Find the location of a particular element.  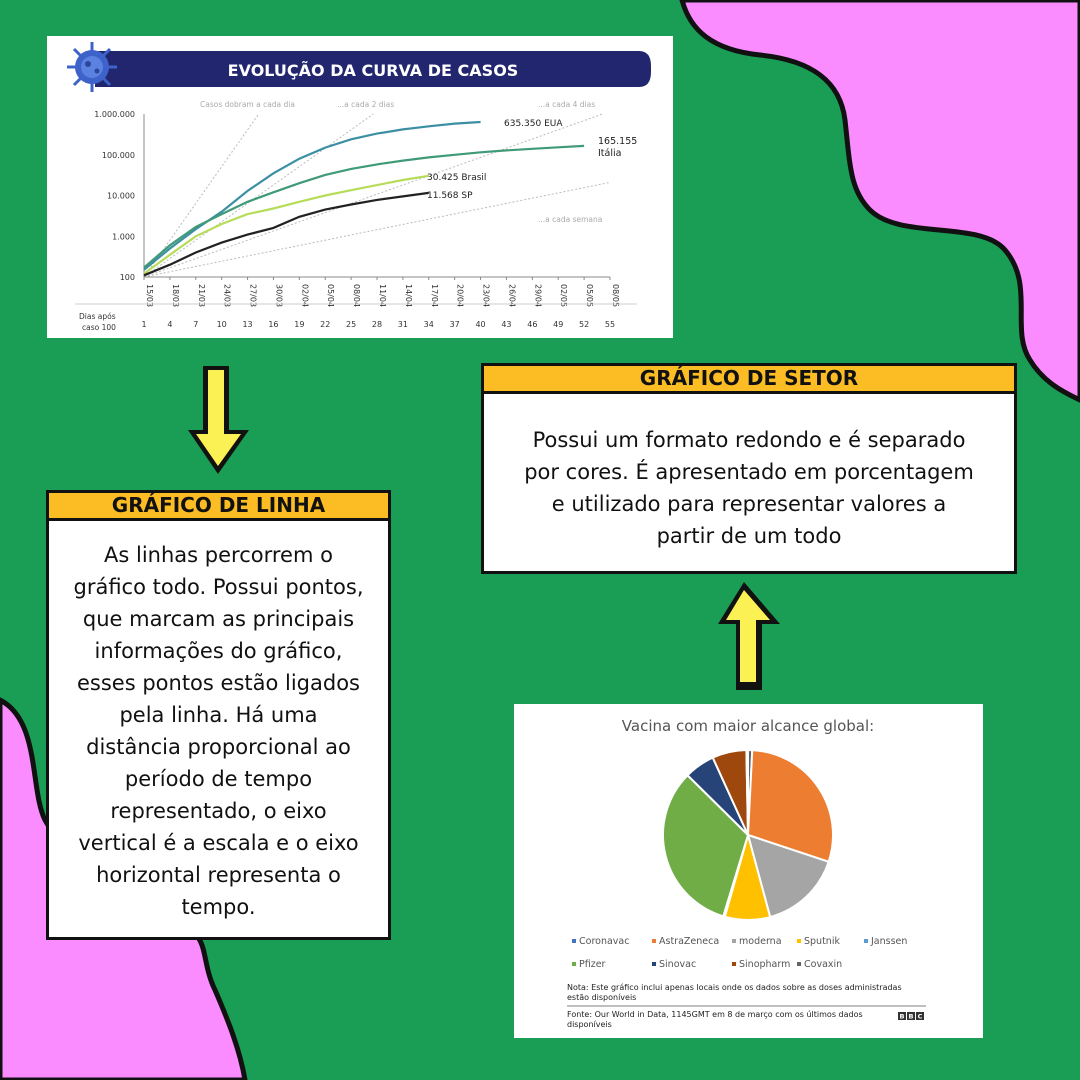

legend-label-sputnik: Sputnik is located at coordinates (822, 941).